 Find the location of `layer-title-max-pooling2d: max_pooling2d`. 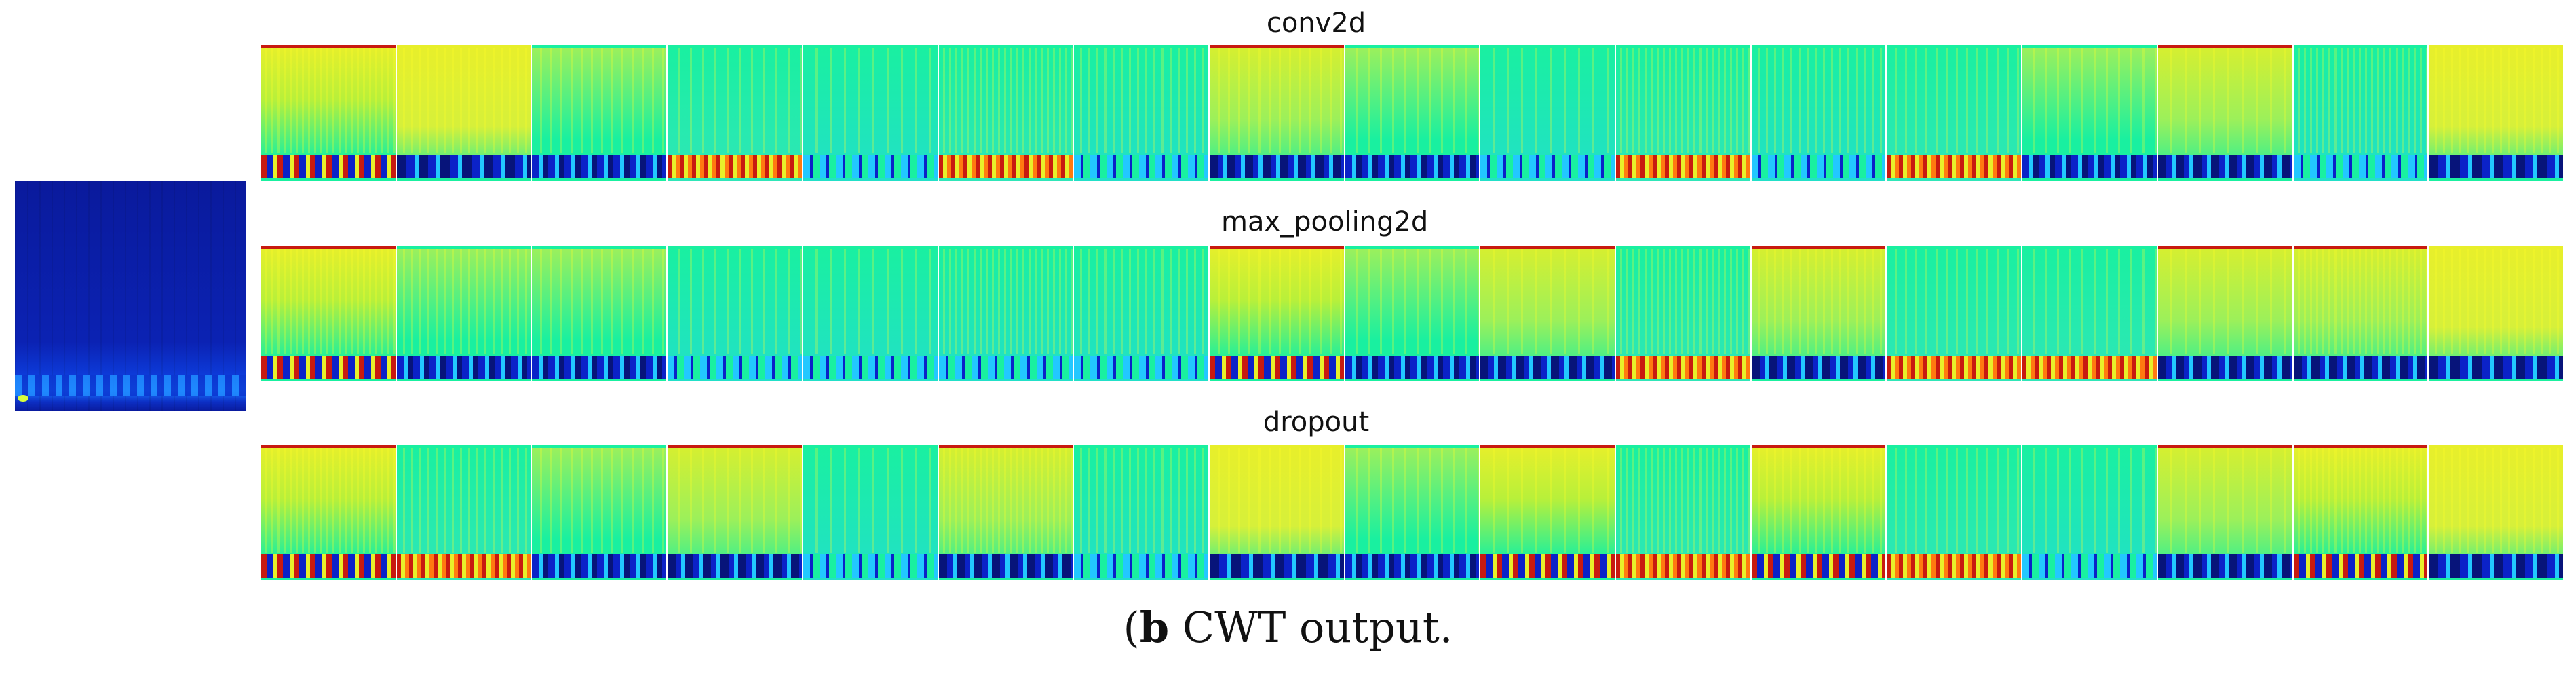

layer-title-max-pooling2d: max_pooling2d is located at coordinates (1325, 222).